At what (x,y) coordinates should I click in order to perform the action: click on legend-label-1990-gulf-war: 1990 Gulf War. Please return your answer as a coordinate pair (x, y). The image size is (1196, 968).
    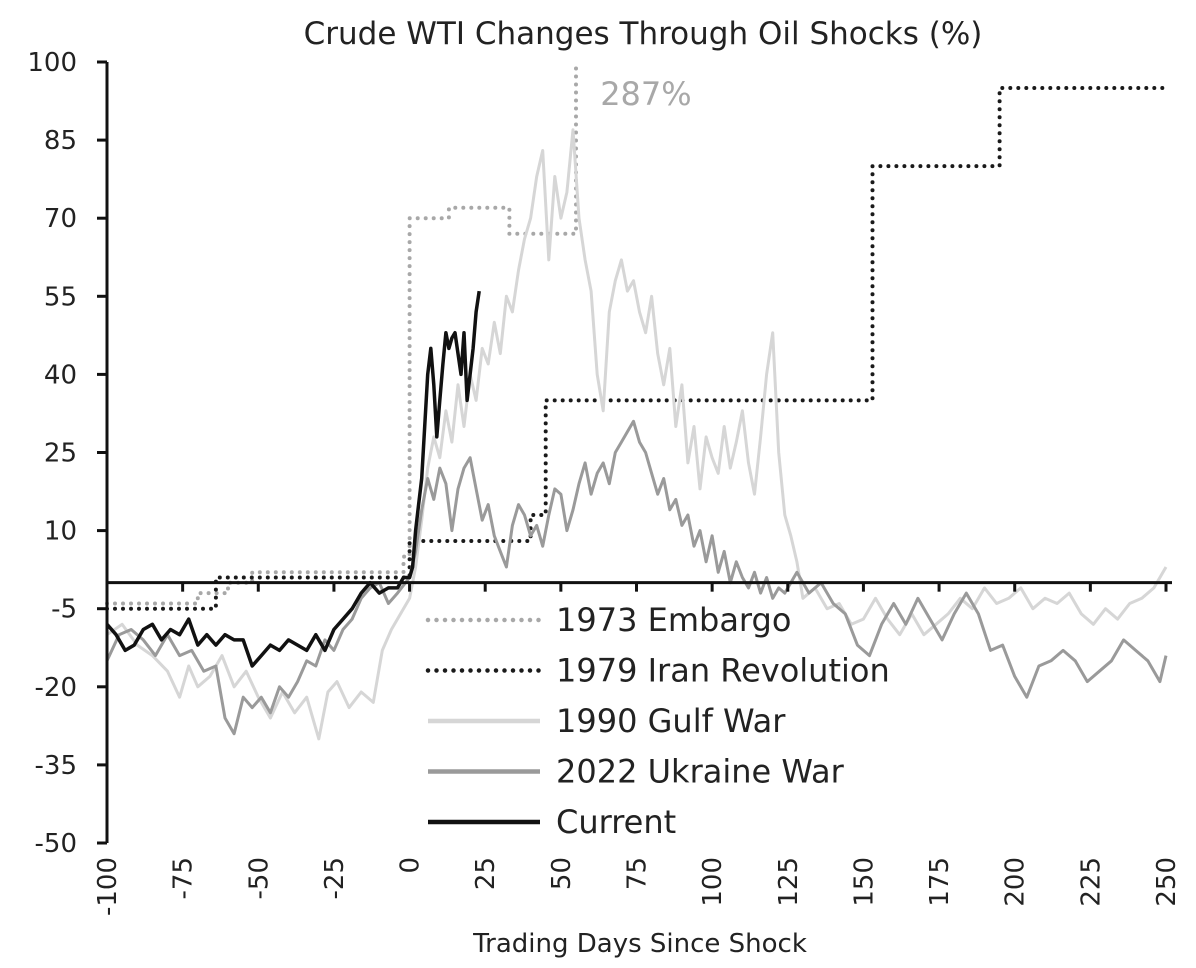
    Looking at the image, I should click on (671, 721).